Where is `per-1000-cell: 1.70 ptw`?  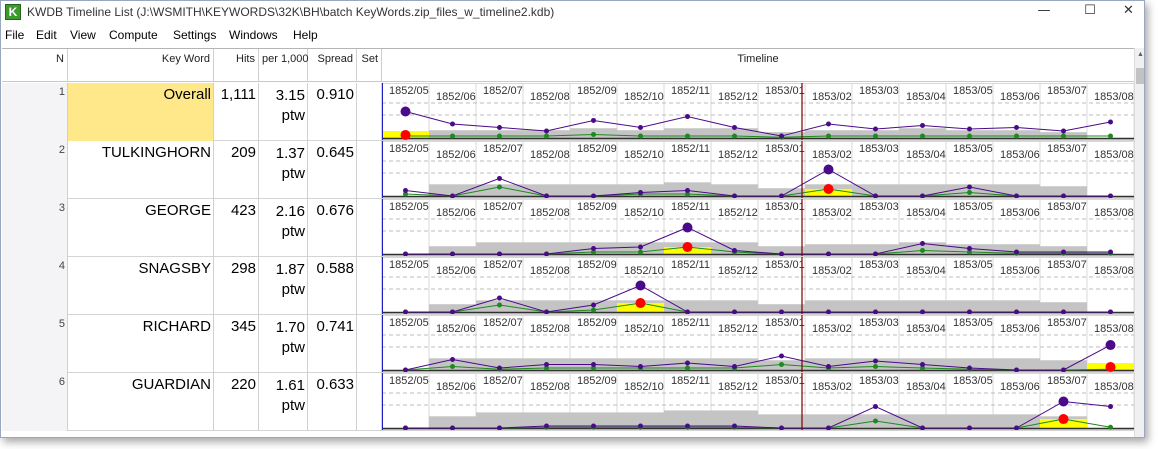
per-1000-cell: 1.70 ptw is located at coordinates (283, 344).